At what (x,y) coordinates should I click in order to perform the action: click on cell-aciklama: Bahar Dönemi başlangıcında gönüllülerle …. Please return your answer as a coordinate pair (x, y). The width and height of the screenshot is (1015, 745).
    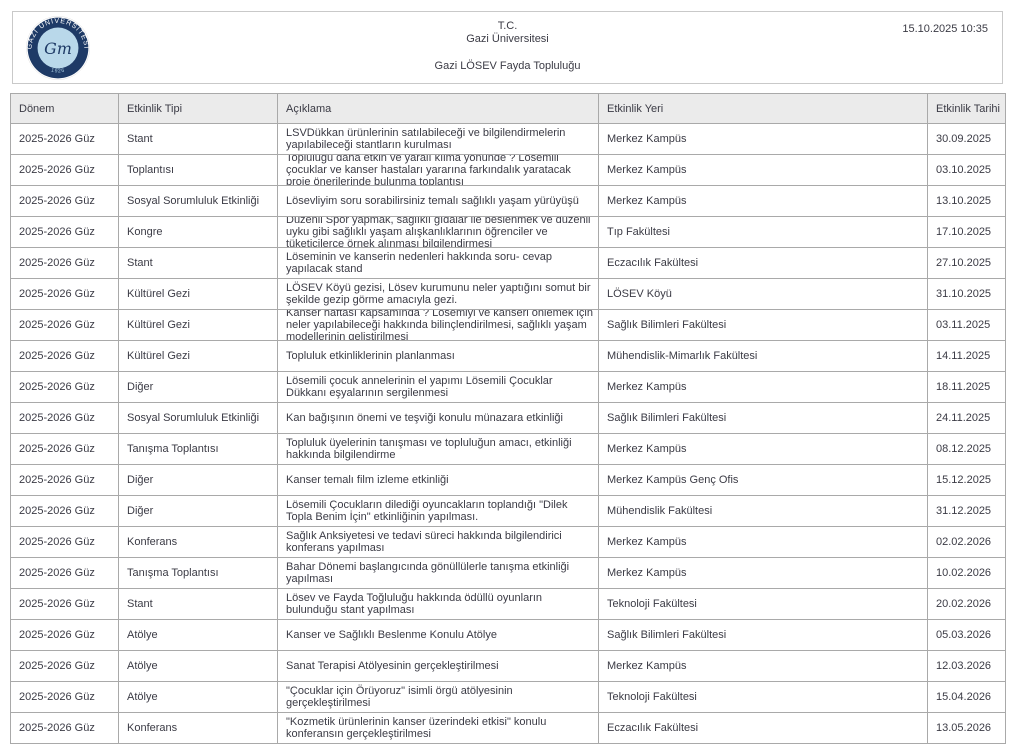
    Looking at the image, I should click on (438, 573).